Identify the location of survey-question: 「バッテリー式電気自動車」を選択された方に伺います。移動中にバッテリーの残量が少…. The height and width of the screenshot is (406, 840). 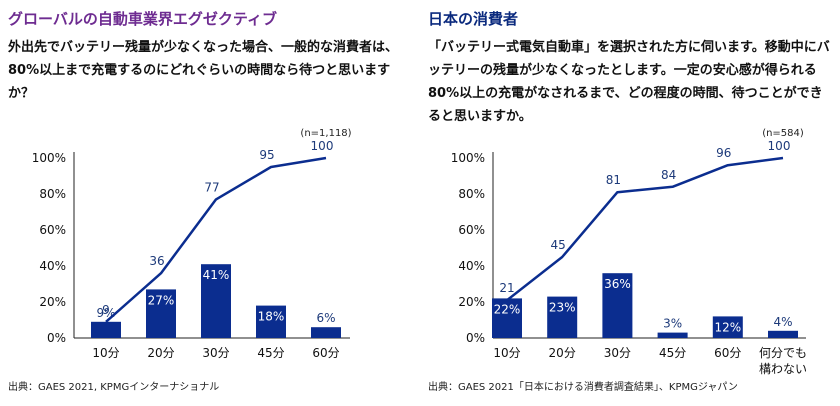
(629, 82).